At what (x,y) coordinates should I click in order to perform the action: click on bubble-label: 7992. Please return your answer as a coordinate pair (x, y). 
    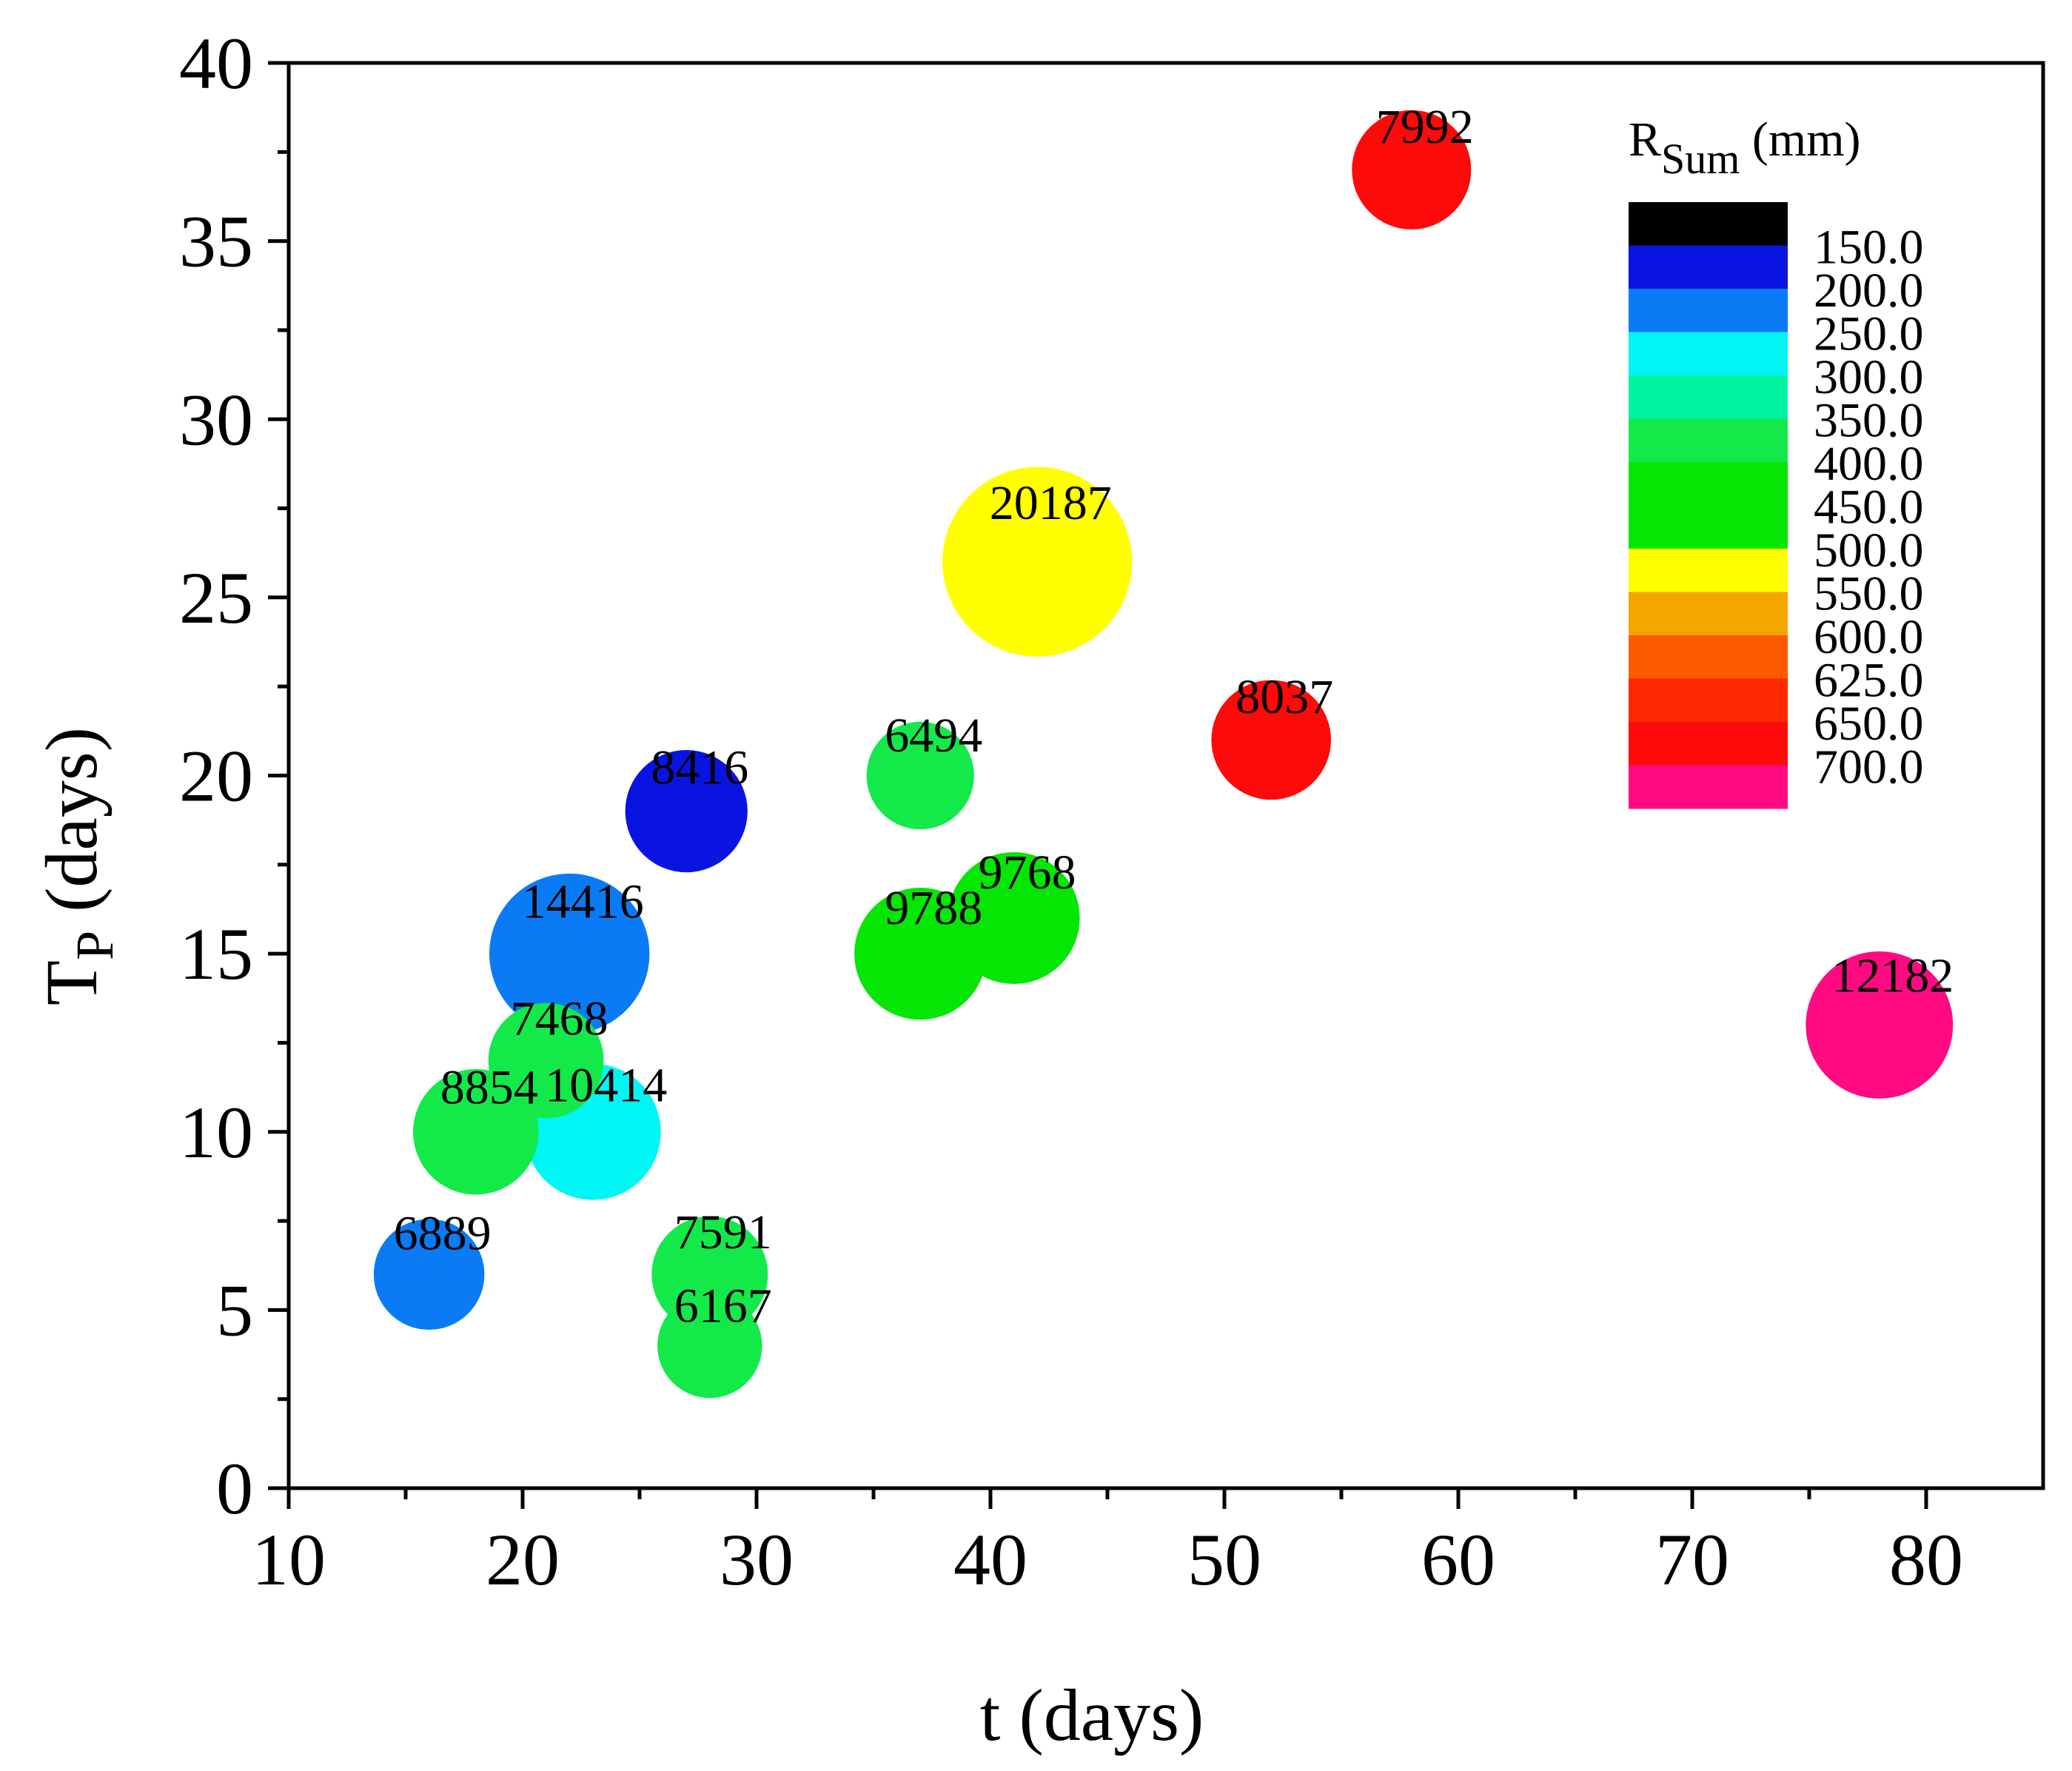
    Looking at the image, I should click on (1425, 127).